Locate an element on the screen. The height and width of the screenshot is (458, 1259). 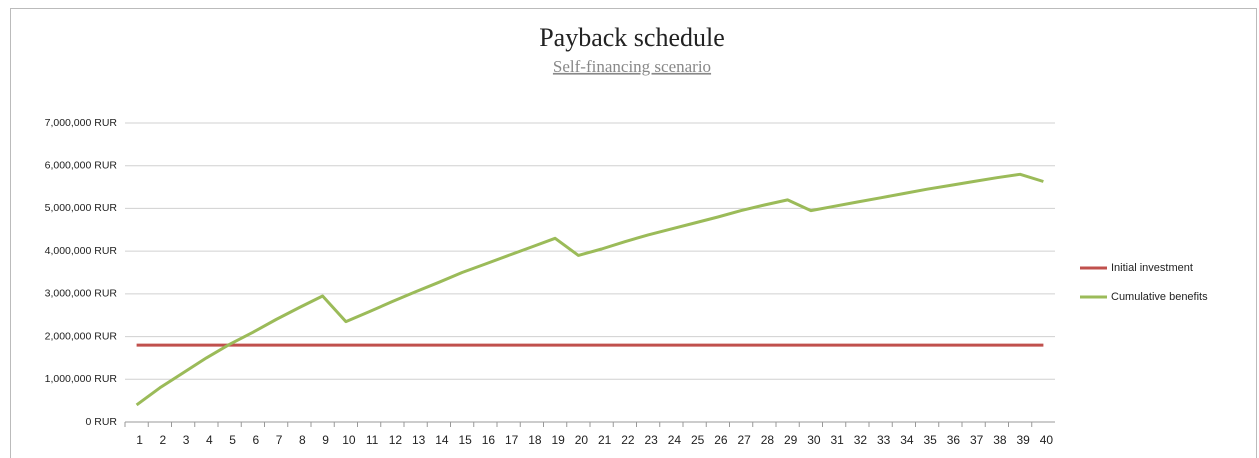
x-tick-label: 19 is located at coordinates (558, 440).